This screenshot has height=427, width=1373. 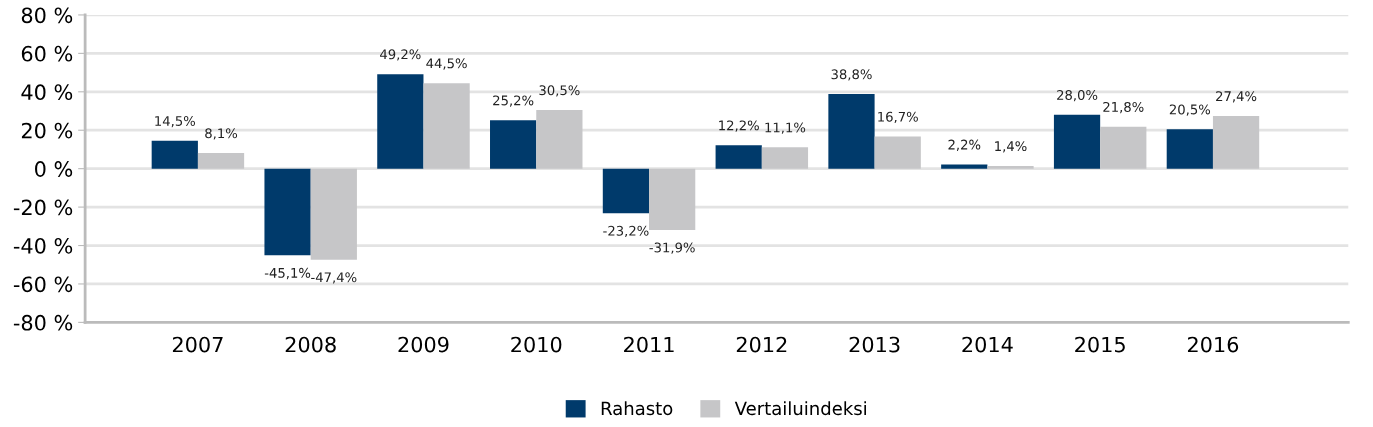 What do you see at coordinates (175, 121) in the screenshot?
I see `data-label: 14,5%` at bounding box center [175, 121].